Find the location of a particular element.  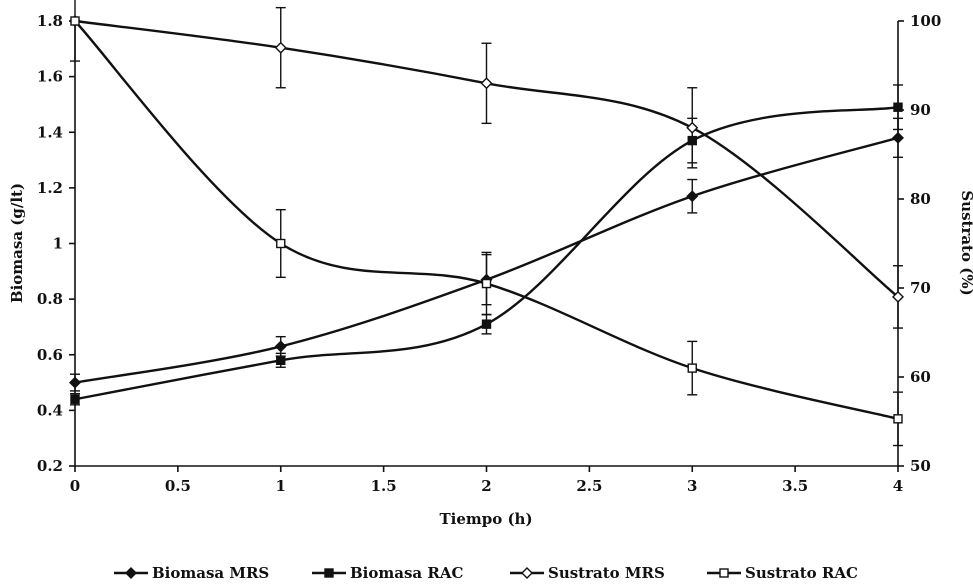

y-left-tick-label: 0.2 is located at coordinates (50, 466).